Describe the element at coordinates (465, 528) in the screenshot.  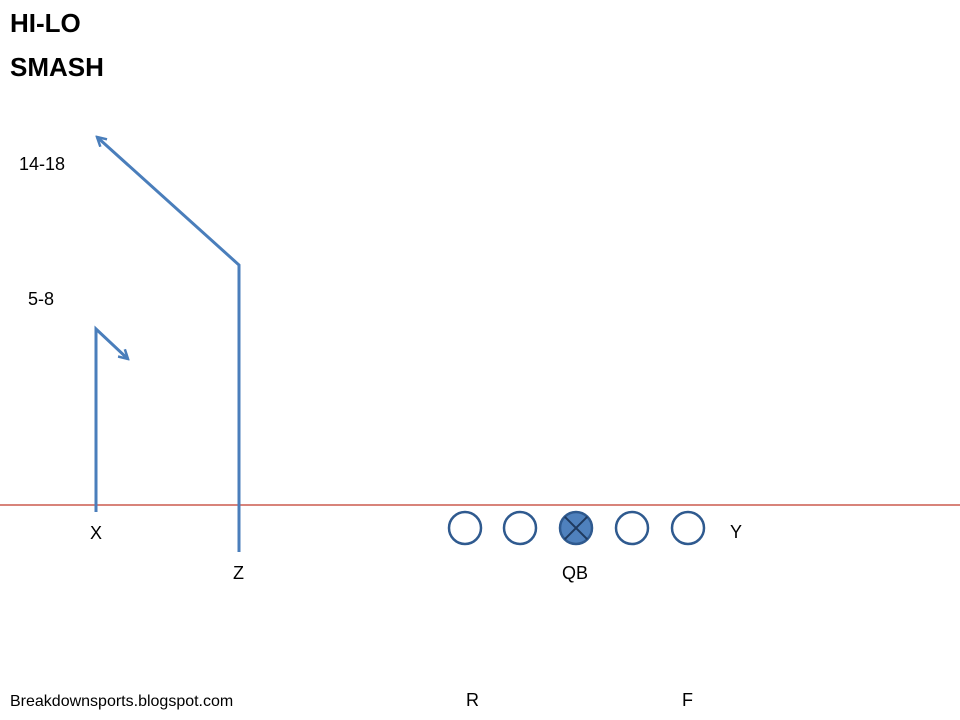
I see `left-tackle-circle-icon` at that location.